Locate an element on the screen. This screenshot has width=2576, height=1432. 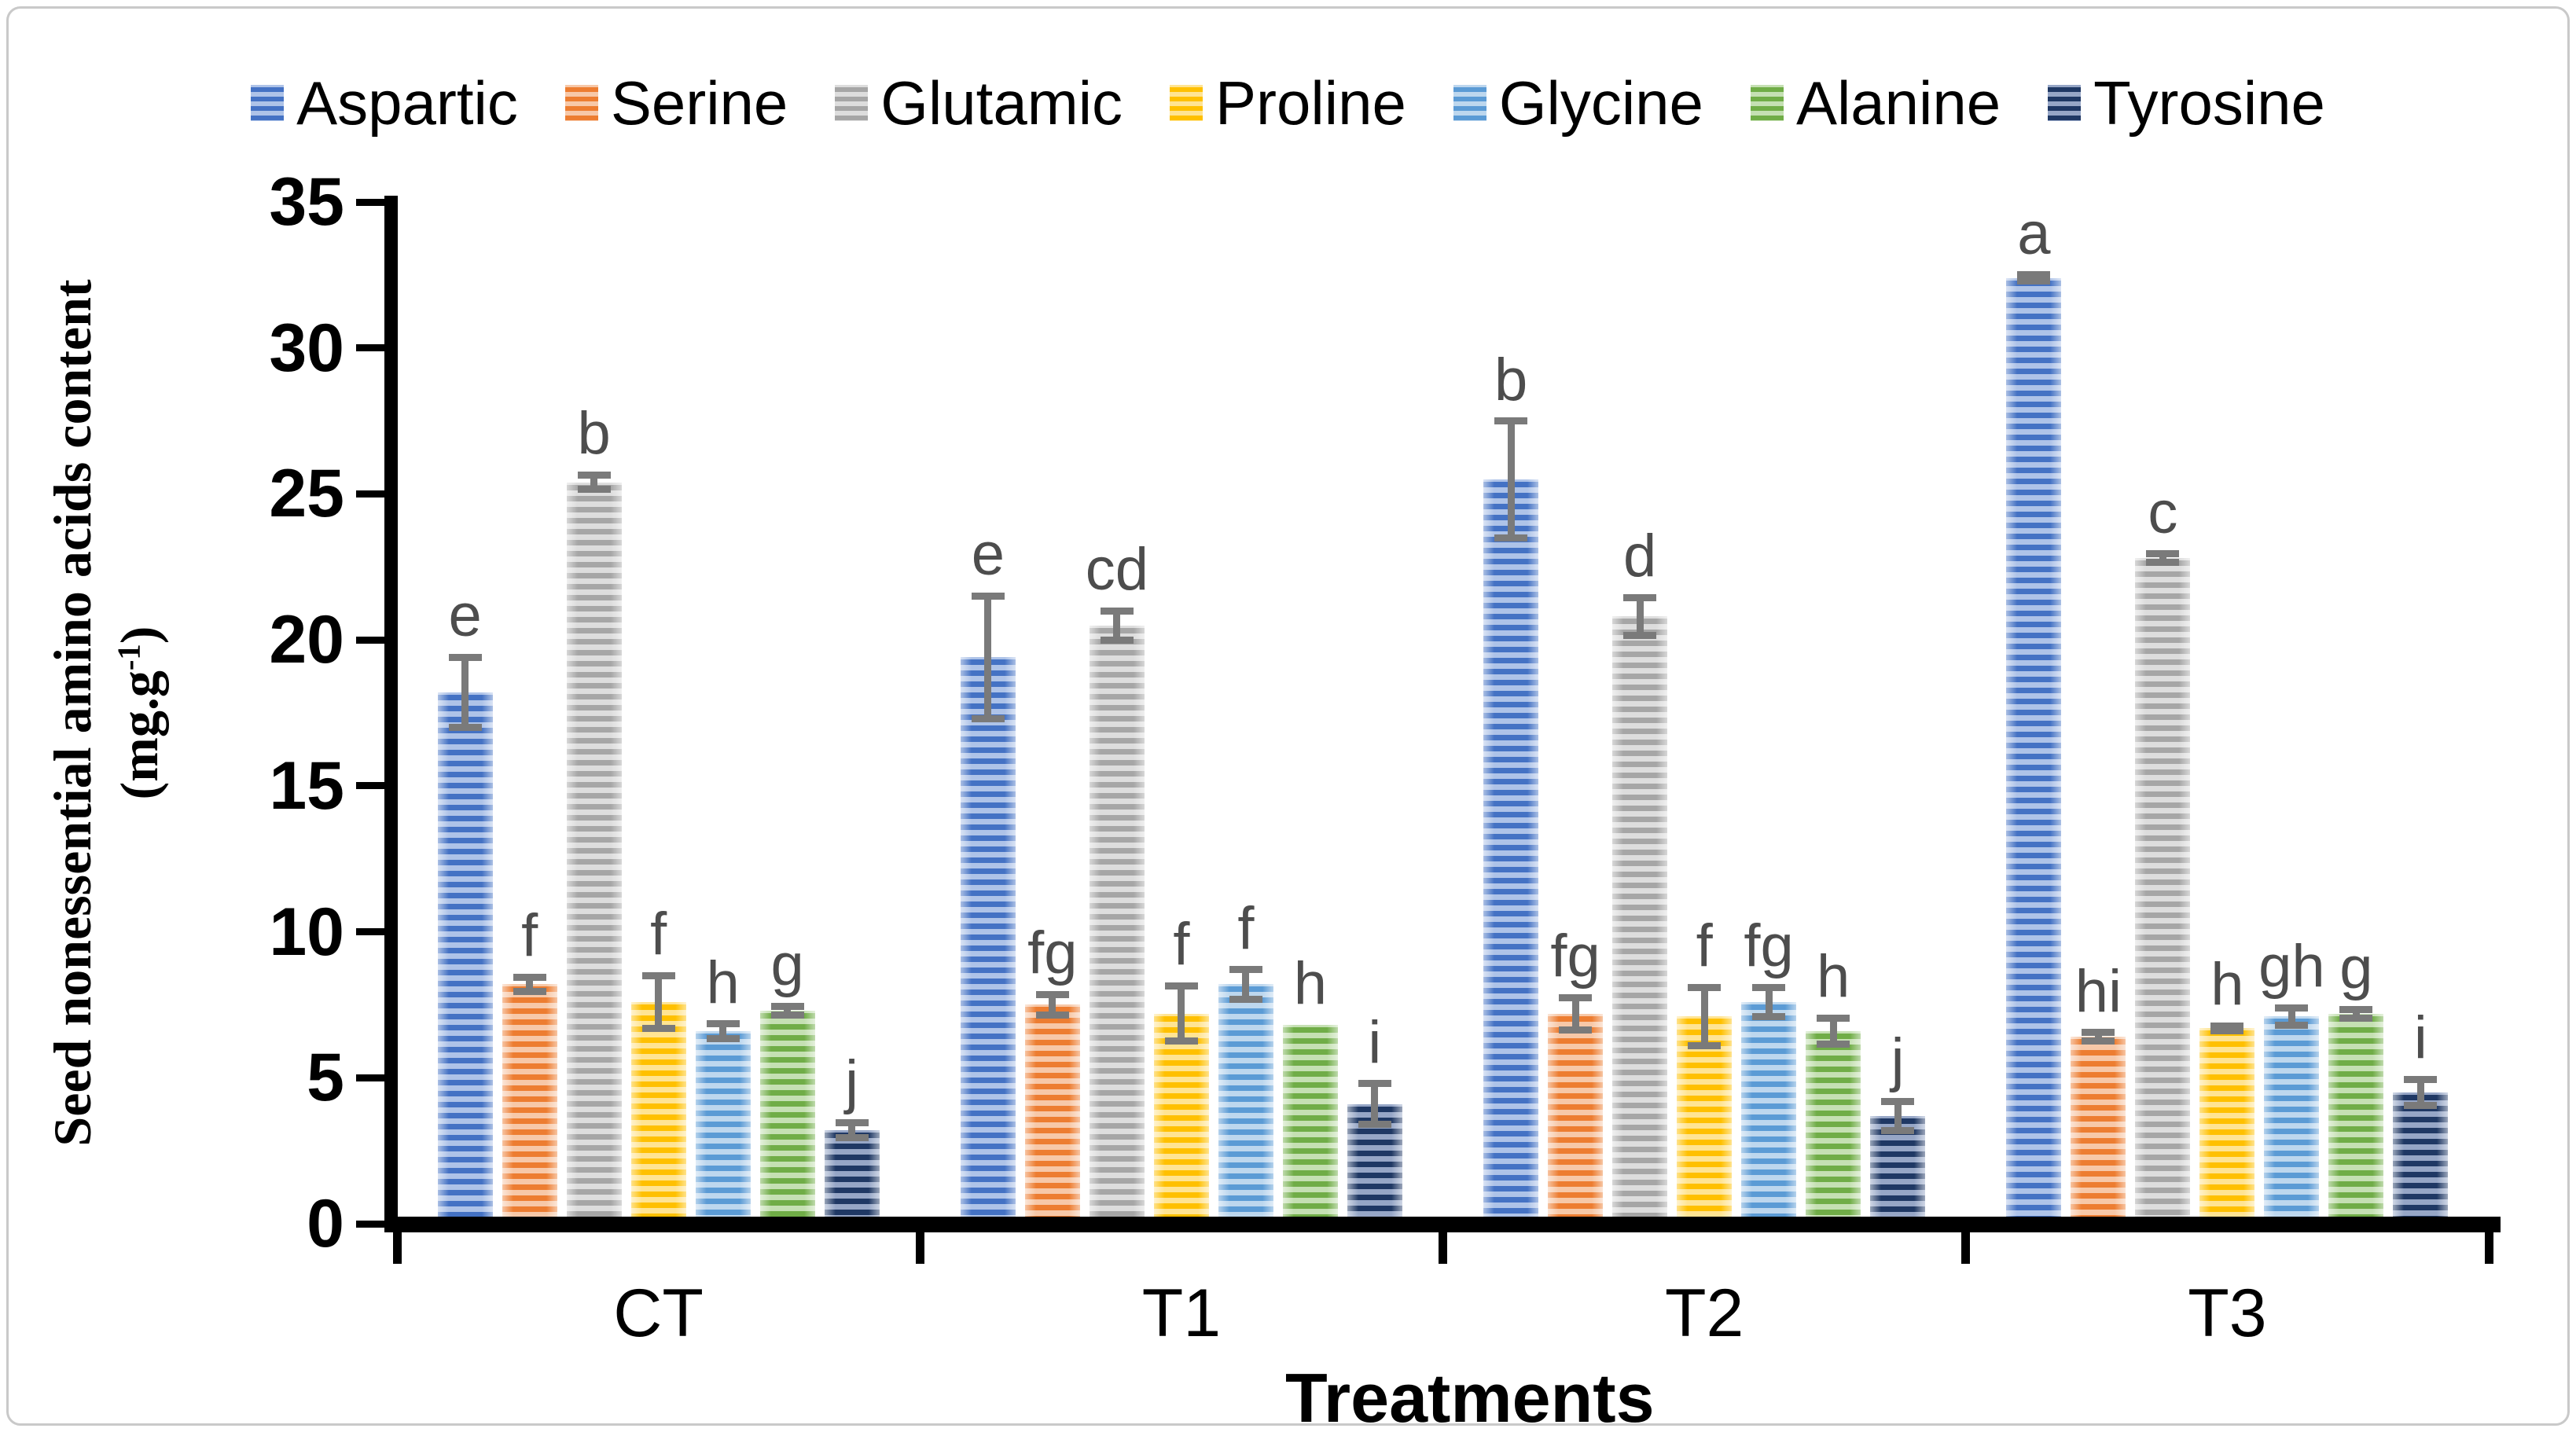
errorbar-cap-top-glycine-CT is located at coordinates (723, 1024).